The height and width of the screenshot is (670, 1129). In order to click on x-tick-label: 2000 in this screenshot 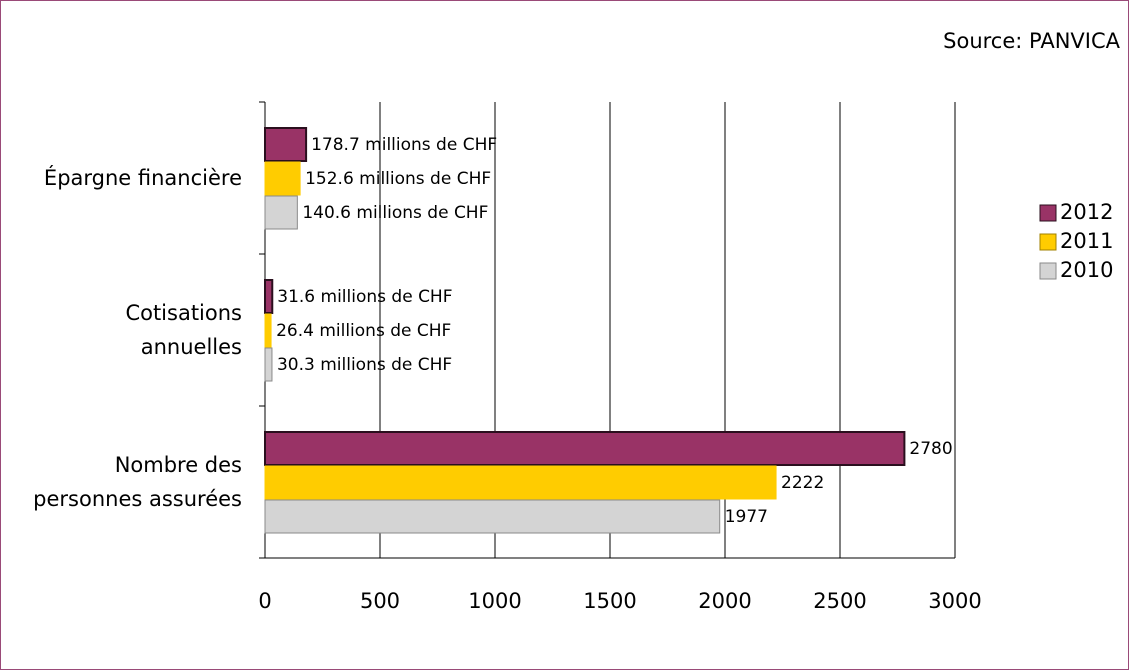, I will do `click(724, 601)`.